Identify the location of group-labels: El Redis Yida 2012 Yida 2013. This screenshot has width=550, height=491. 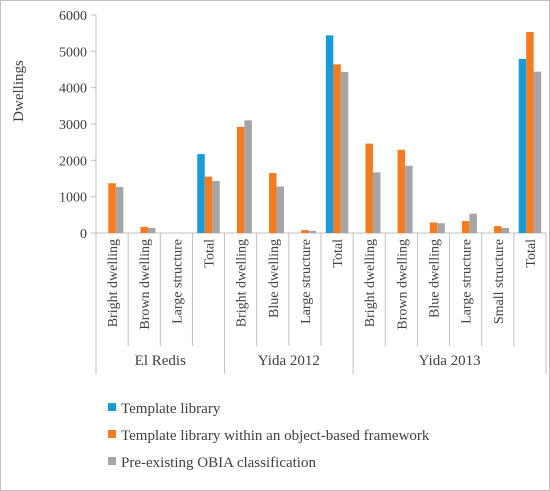
(308, 361).